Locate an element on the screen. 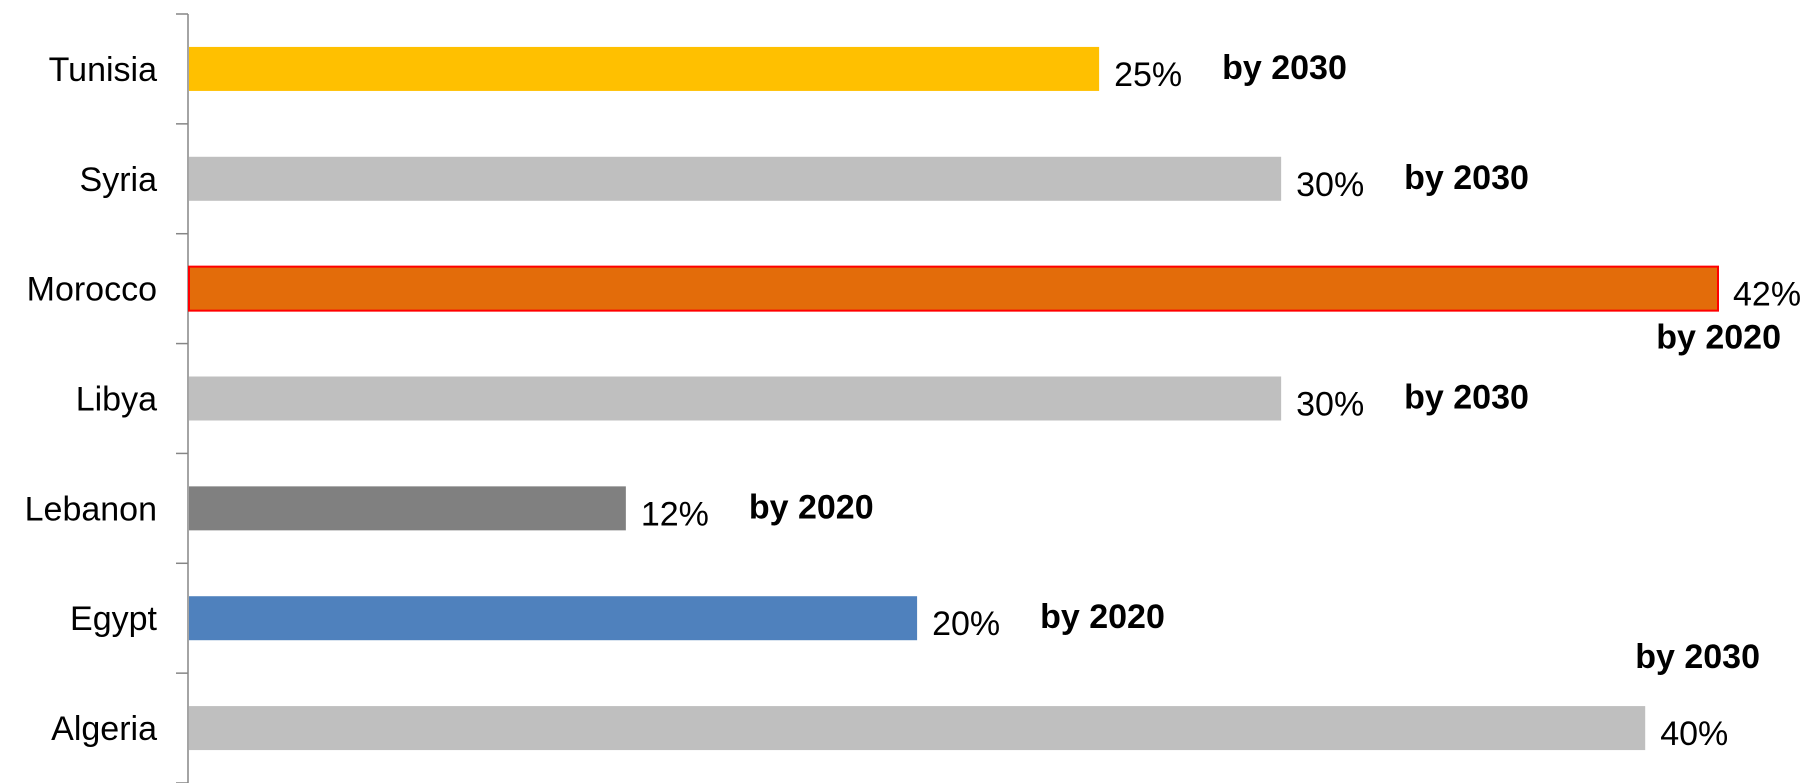  category-label-egypt: Egypt is located at coordinates (113, 619).